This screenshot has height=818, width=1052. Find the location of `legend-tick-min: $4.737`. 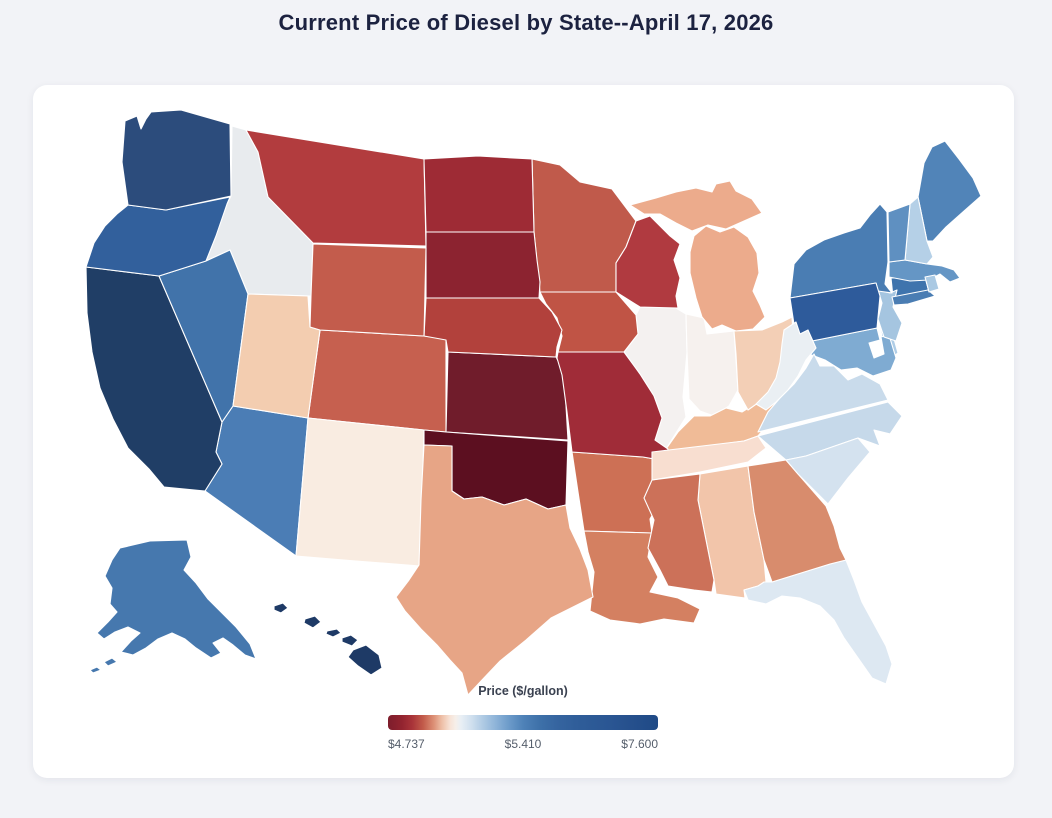

legend-tick-min: $4.737 is located at coordinates (406, 744).